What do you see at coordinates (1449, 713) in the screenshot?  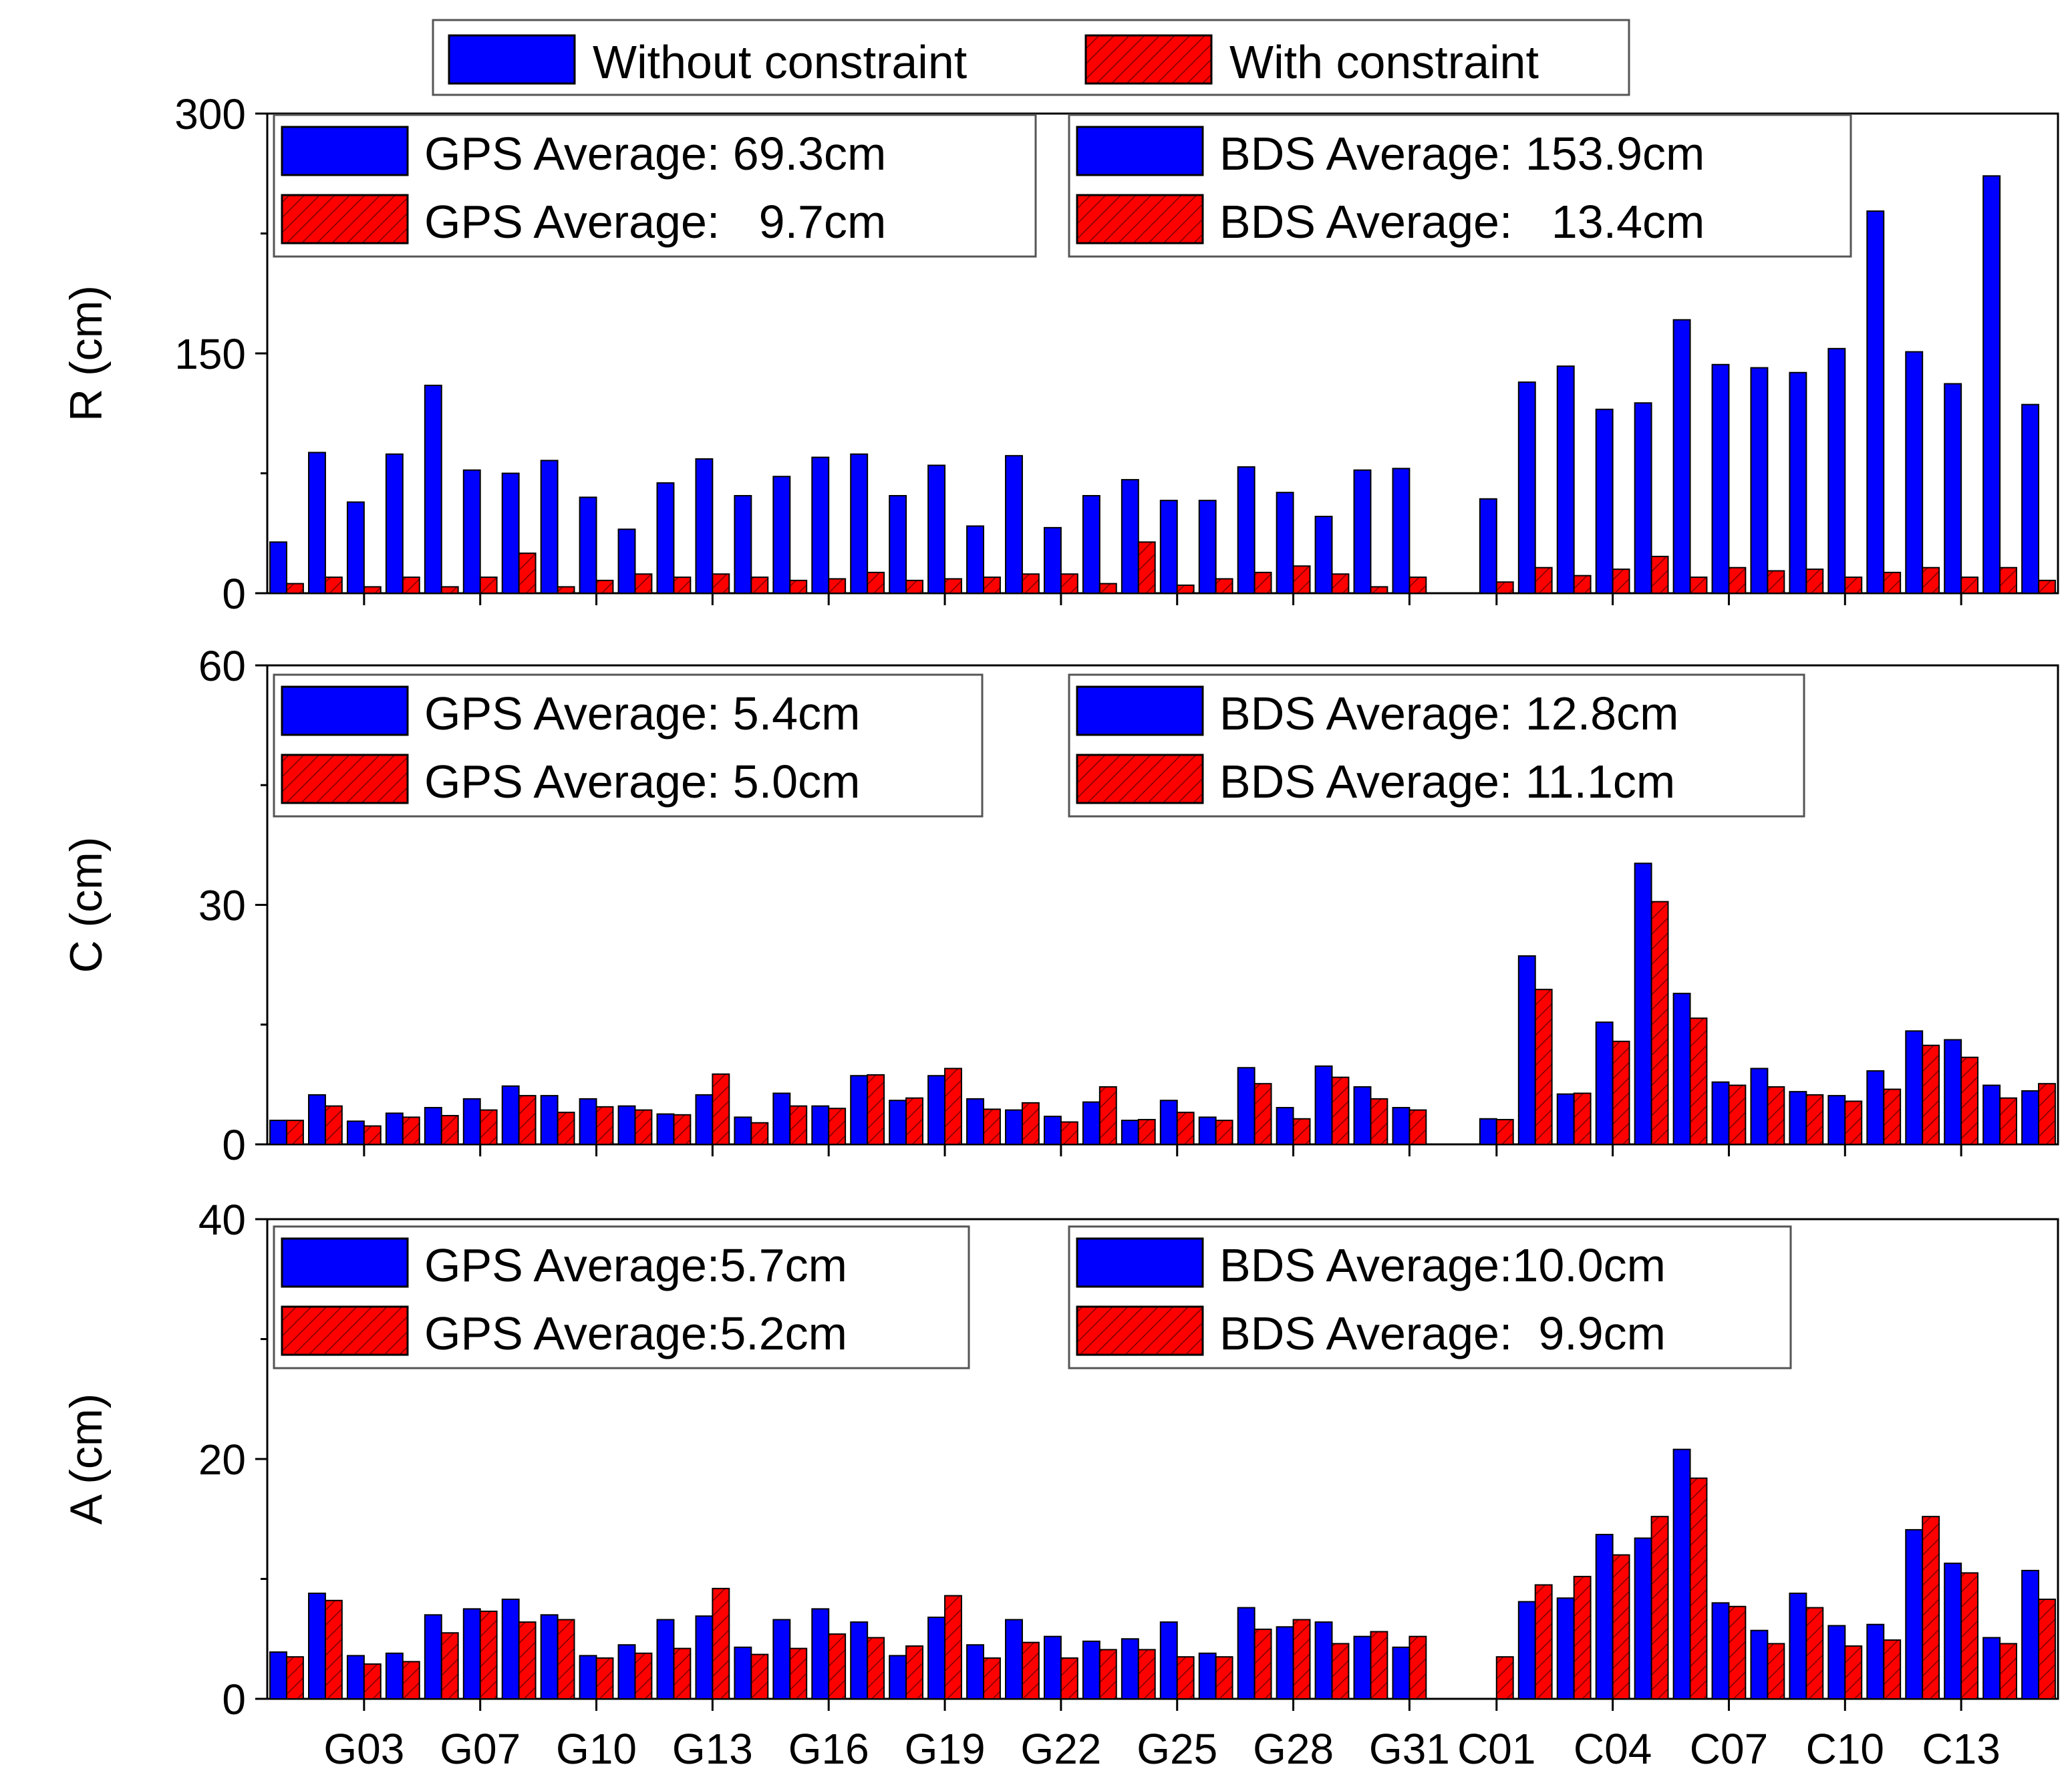 I see `average-label: BDS Average: 12.8cm` at bounding box center [1449, 713].